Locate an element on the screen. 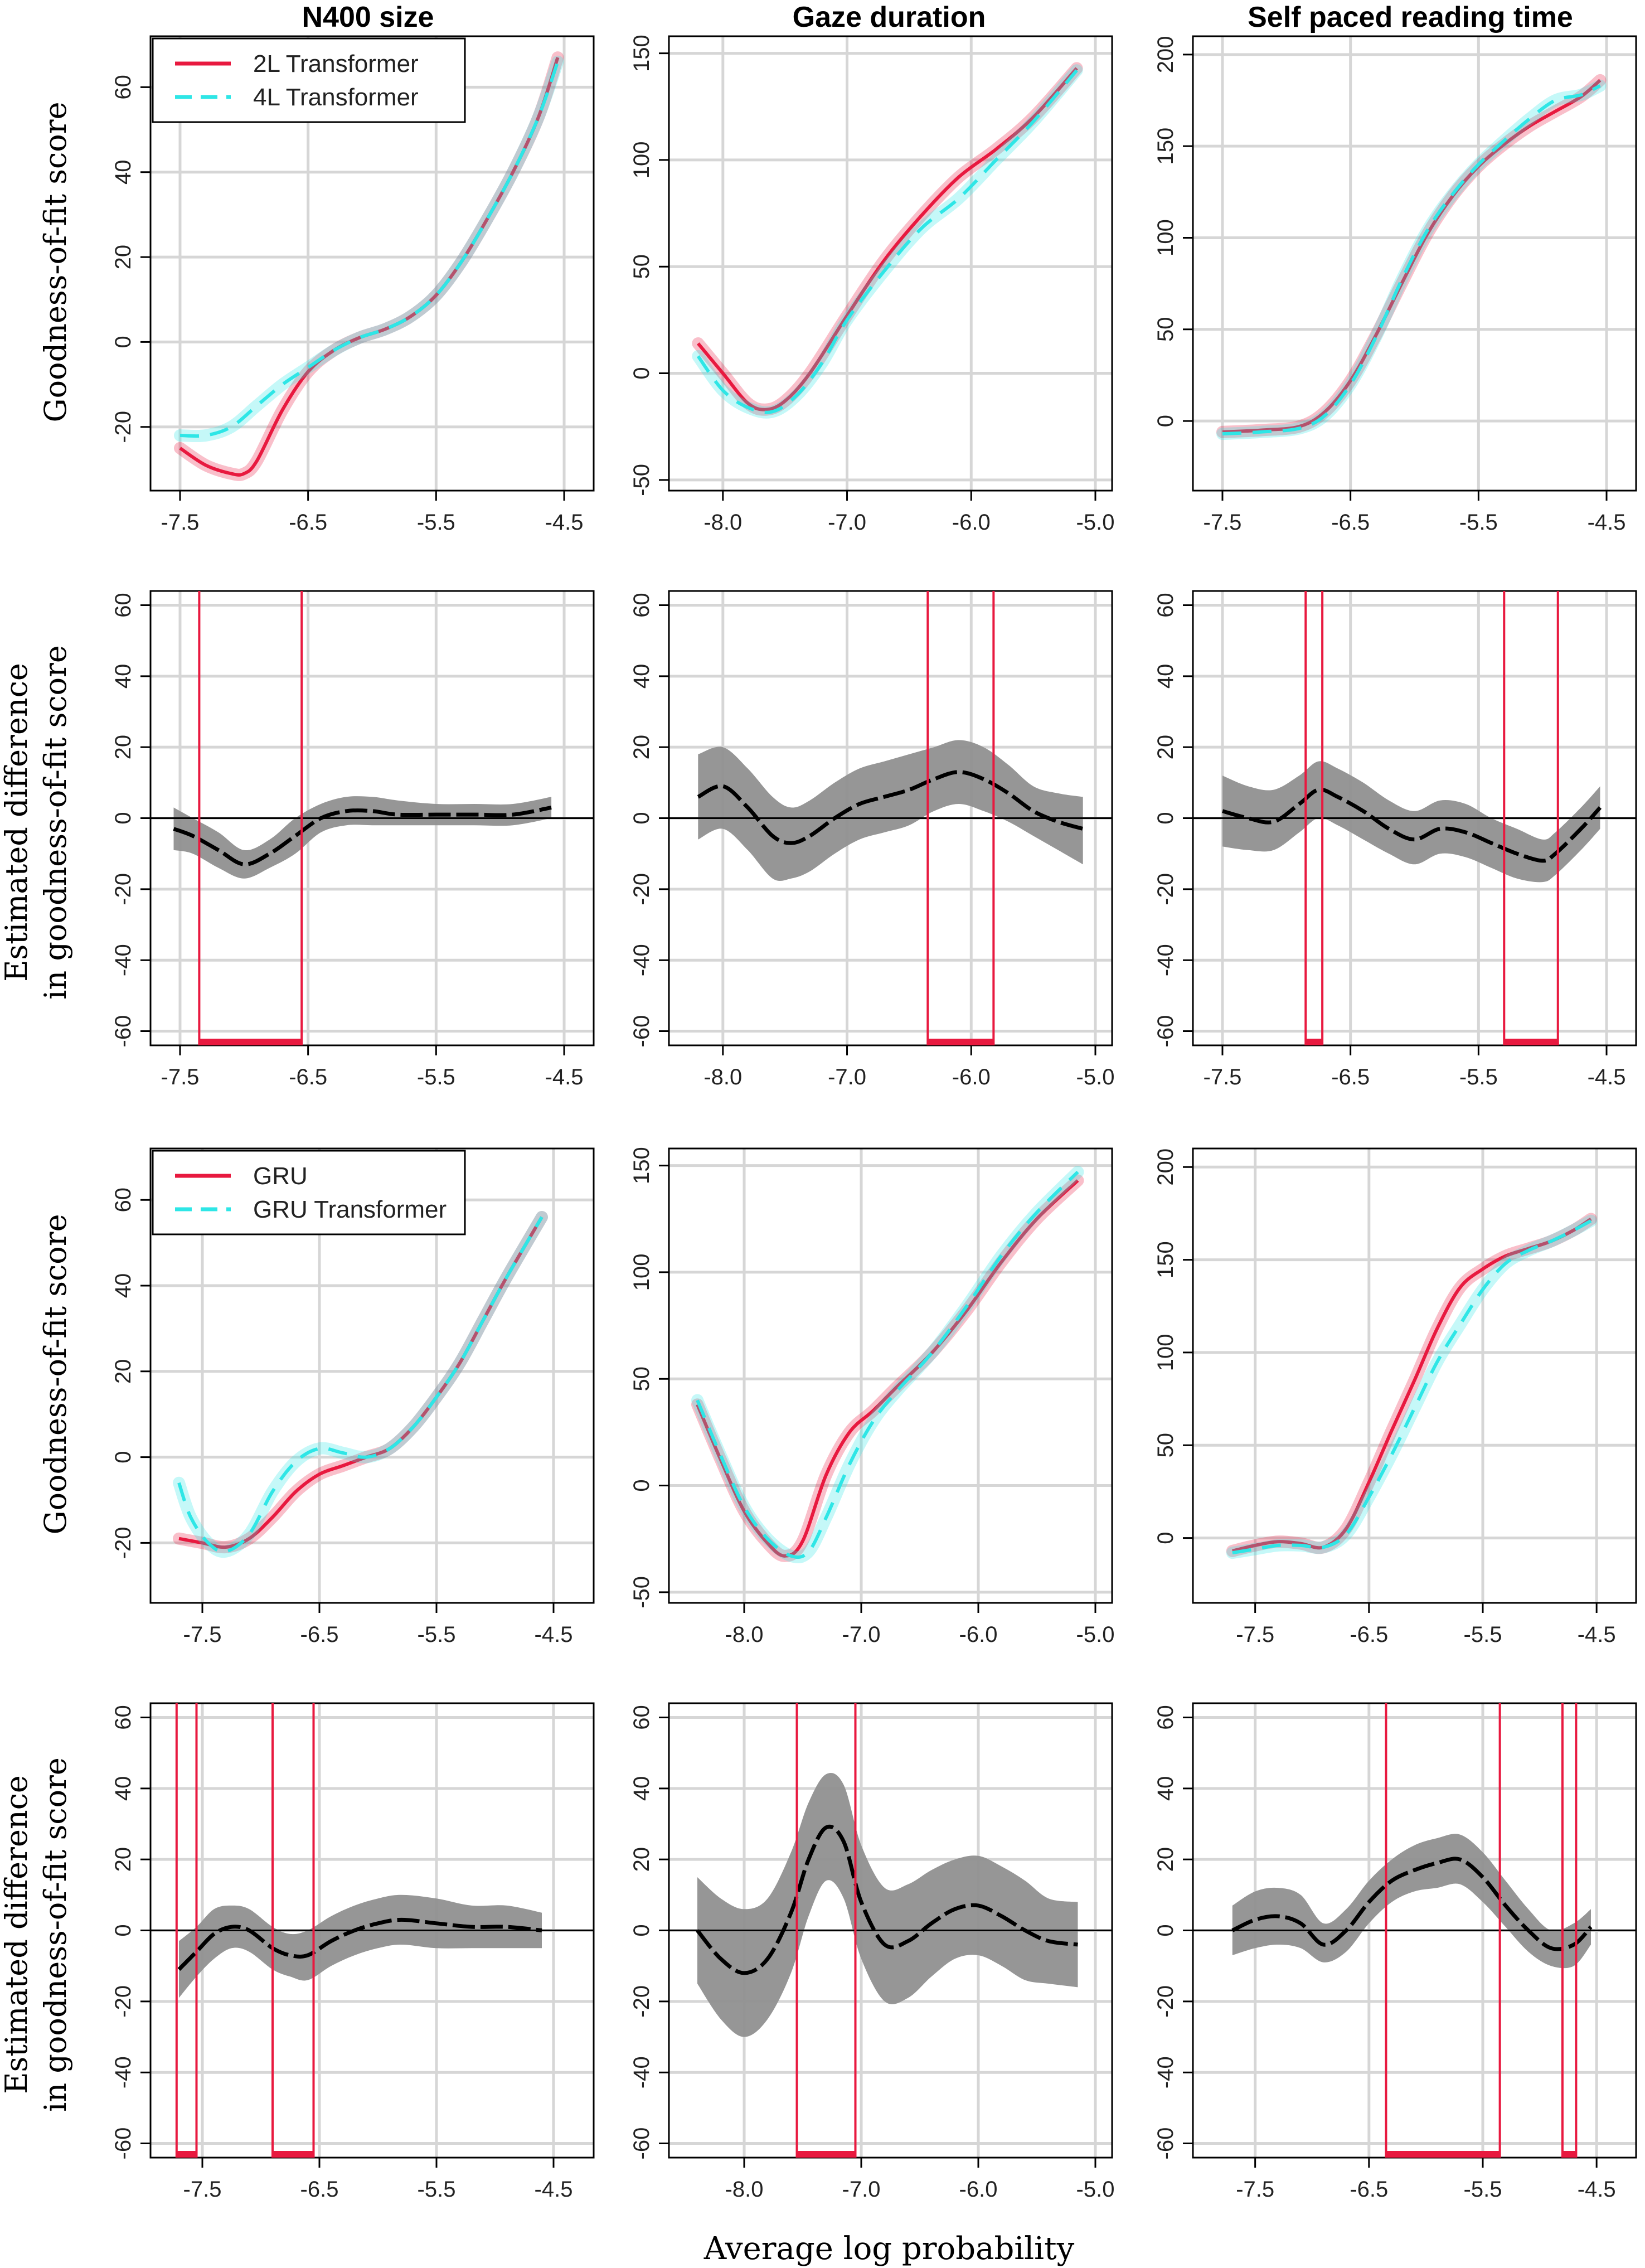 This screenshot has width=1645, height=2268. chart-panel-r3-c1: -8.0 -7.0 -6.0 -5.0 -60 -40 -20 0 20 40 60 is located at coordinates (872, 1952).